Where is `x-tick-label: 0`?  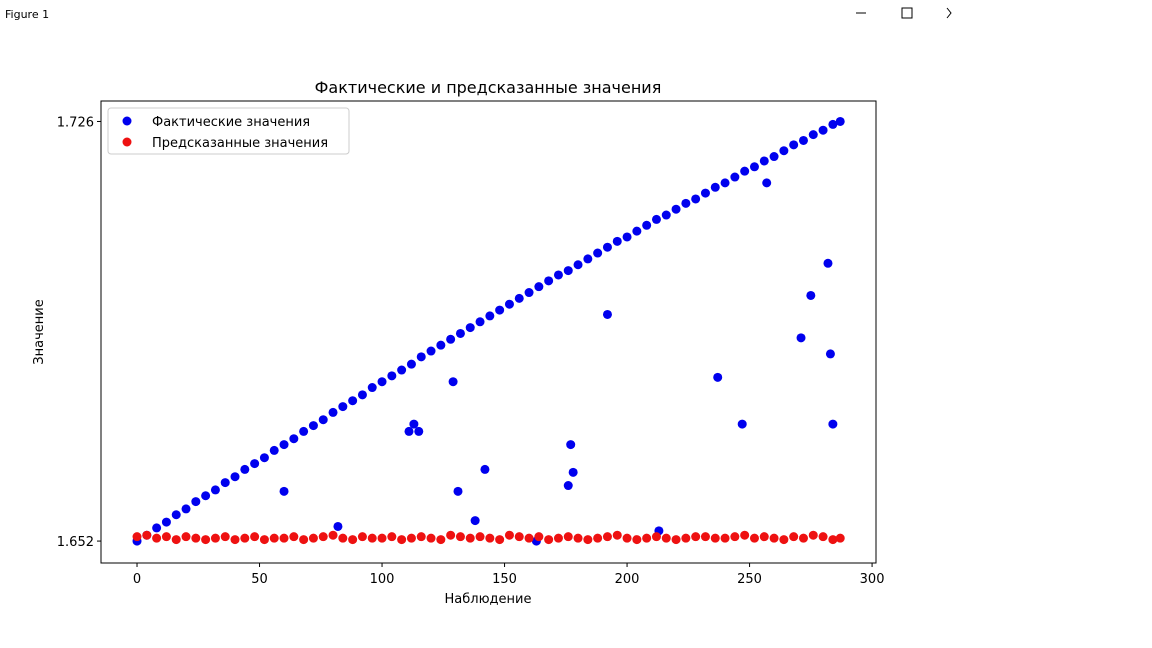 x-tick-label: 0 is located at coordinates (137, 579).